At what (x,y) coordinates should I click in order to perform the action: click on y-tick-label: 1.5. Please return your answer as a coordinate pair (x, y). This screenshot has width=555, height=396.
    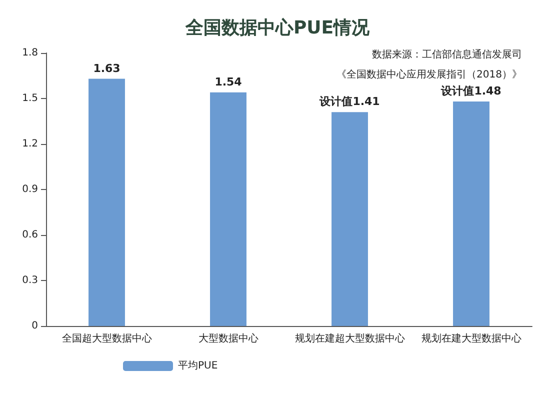
    Looking at the image, I should click on (30, 98).